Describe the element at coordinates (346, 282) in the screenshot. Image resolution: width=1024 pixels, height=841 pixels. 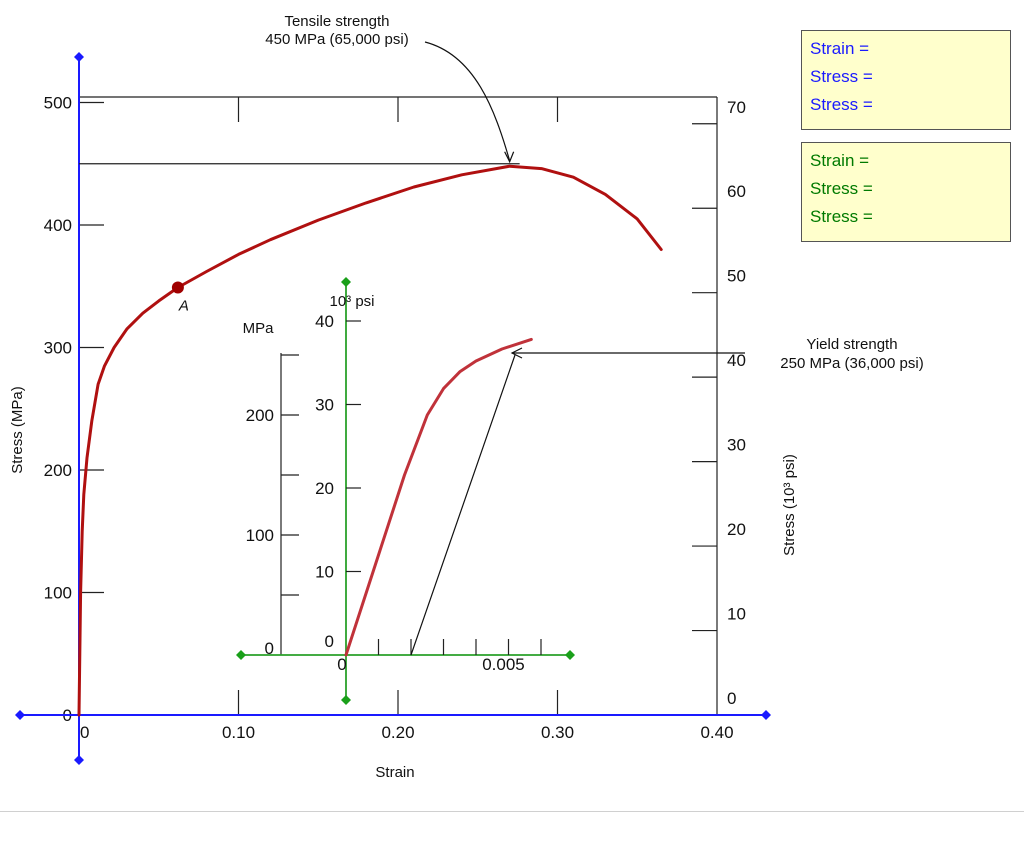
I see `inset-axis-handle-top` at that location.